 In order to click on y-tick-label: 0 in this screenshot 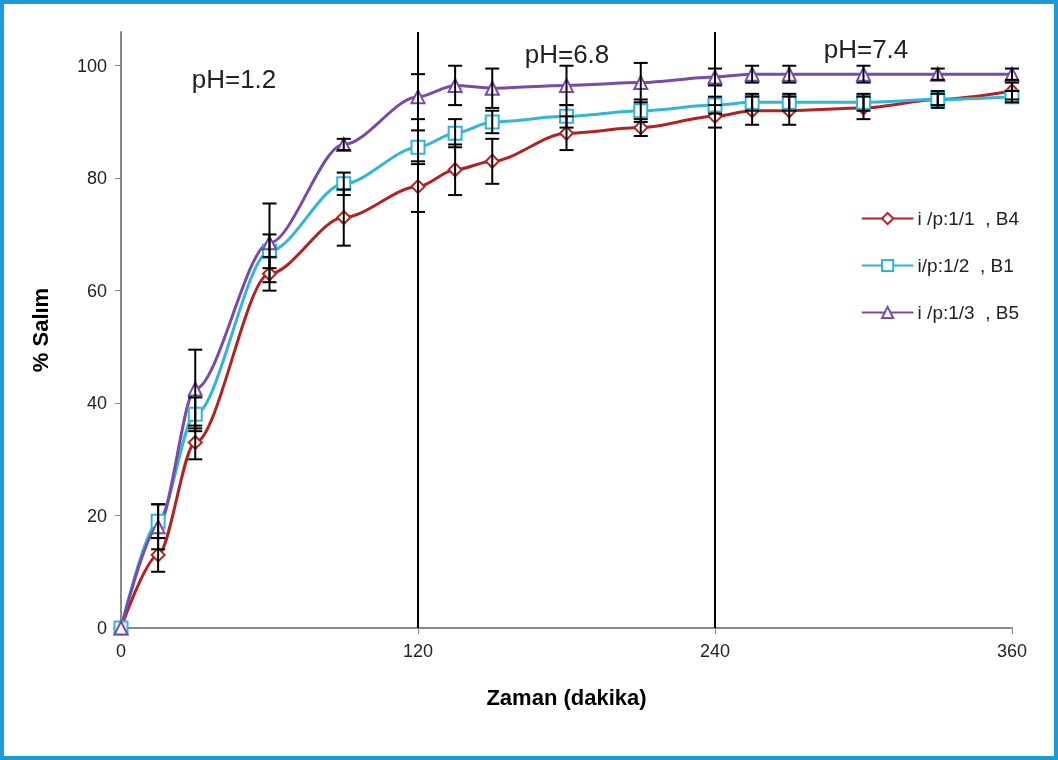, I will do `click(101, 628)`.